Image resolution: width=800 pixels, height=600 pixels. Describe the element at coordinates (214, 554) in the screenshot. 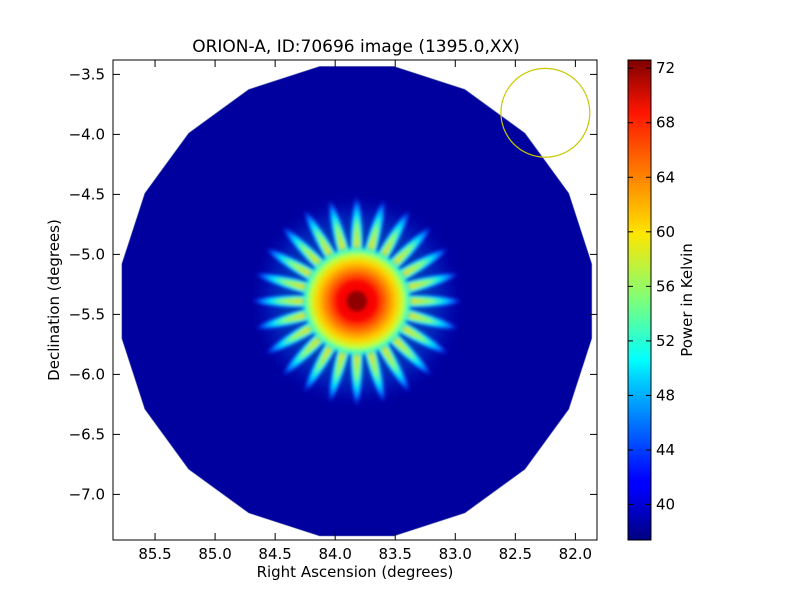

I see `x-tick-label: 85.0` at that location.